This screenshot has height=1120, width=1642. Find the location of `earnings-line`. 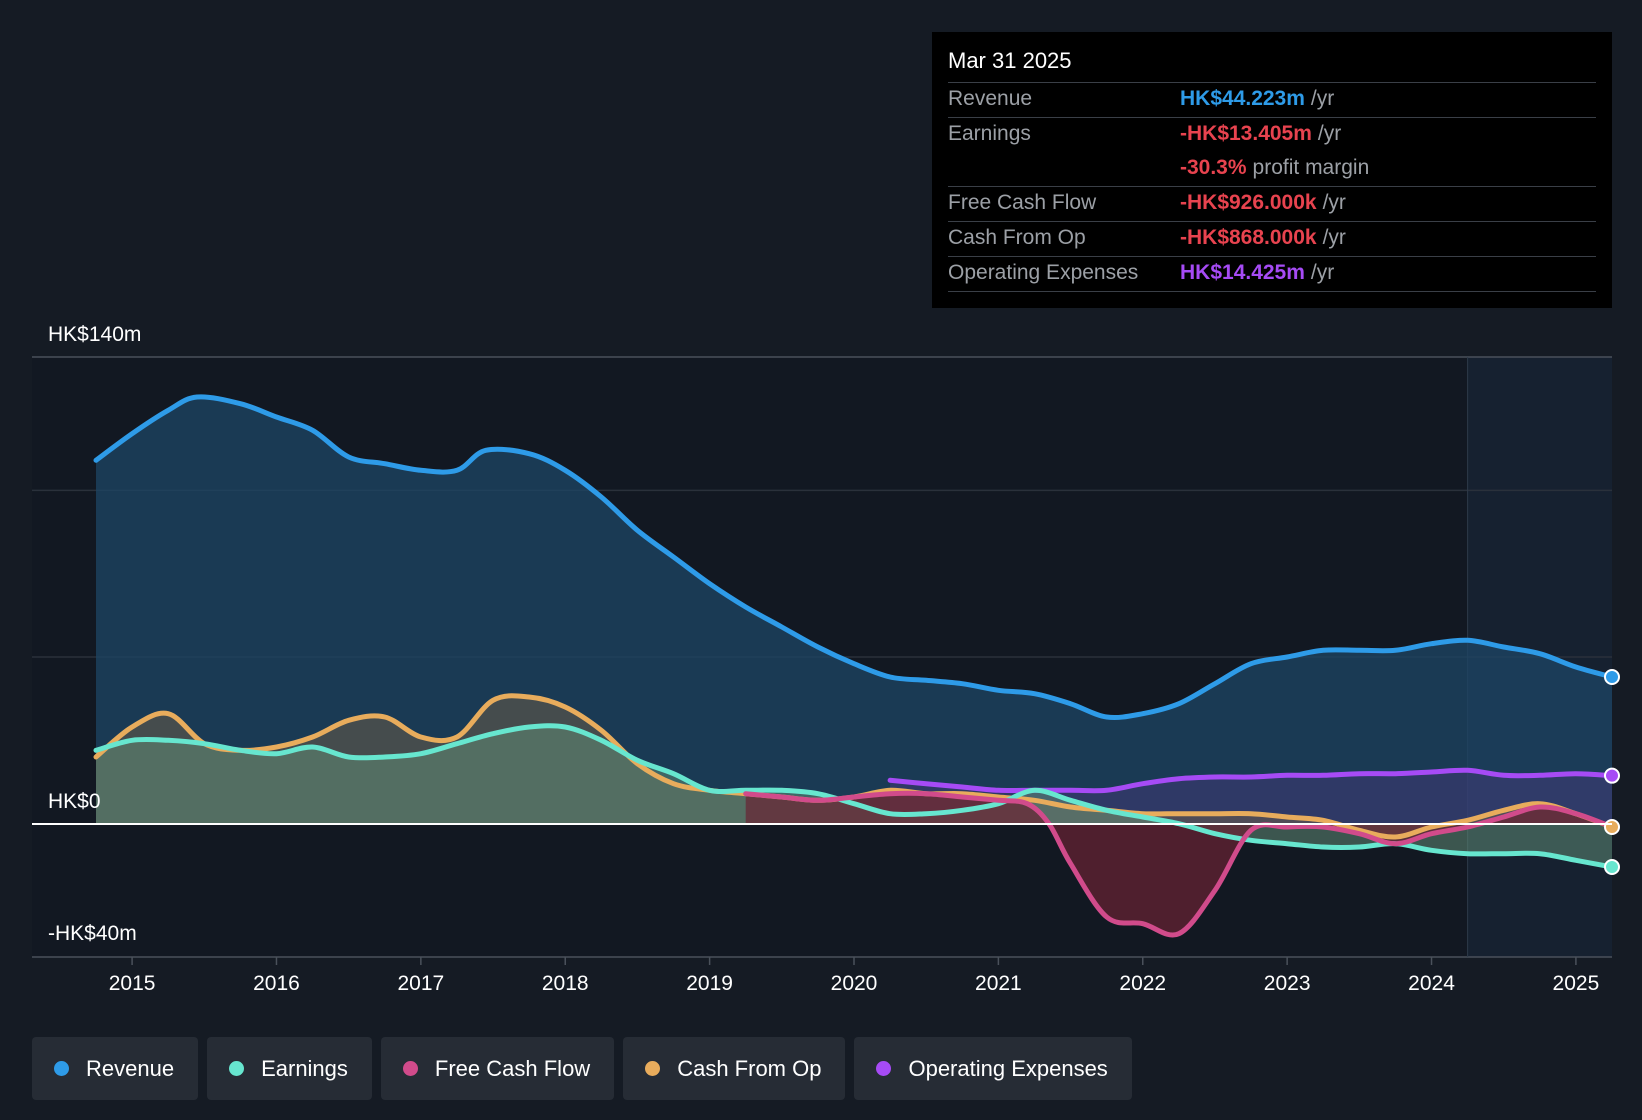

earnings-line is located at coordinates (854, 796).